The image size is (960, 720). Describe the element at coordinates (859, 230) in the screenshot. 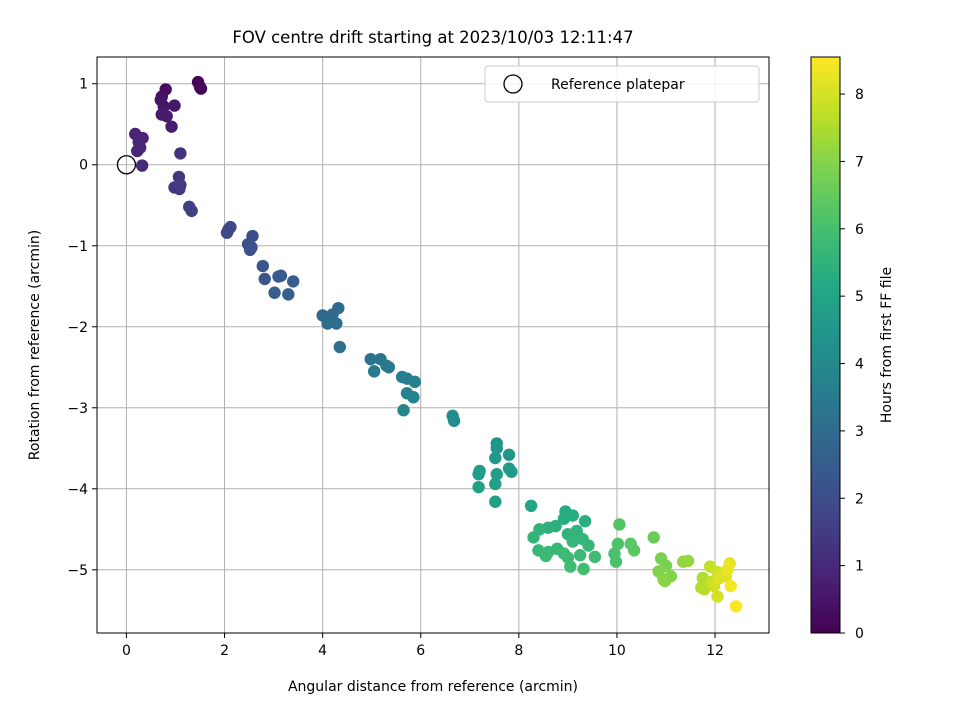

I see `colorbar-tick-label: 6` at that location.